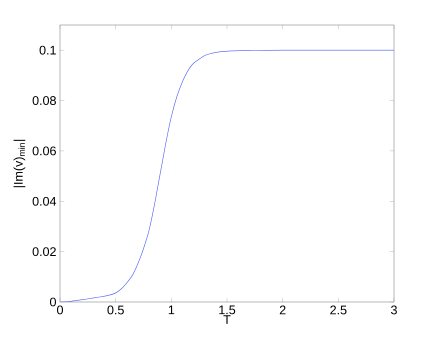 This screenshot has height=340, width=436. I want to click on x-tick-label: 2, so click(283, 310).